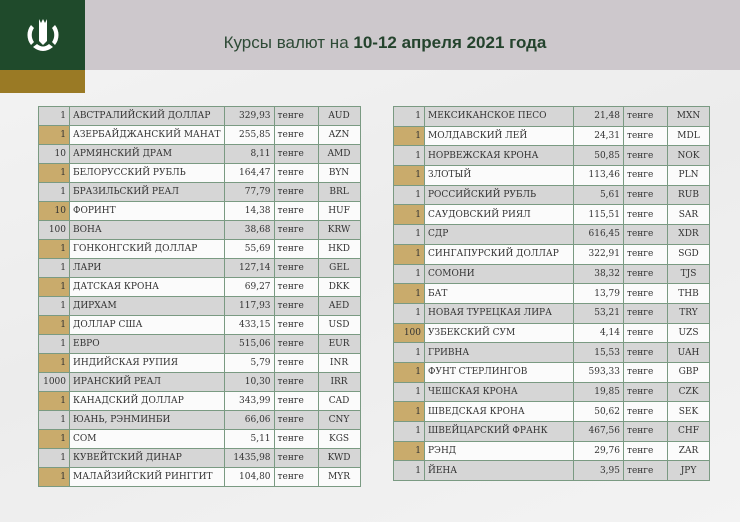 This screenshot has width=740, height=522. What do you see at coordinates (688, 175) in the screenshot?
I see `currency-code: PLN` at bounding box center [688, 175].